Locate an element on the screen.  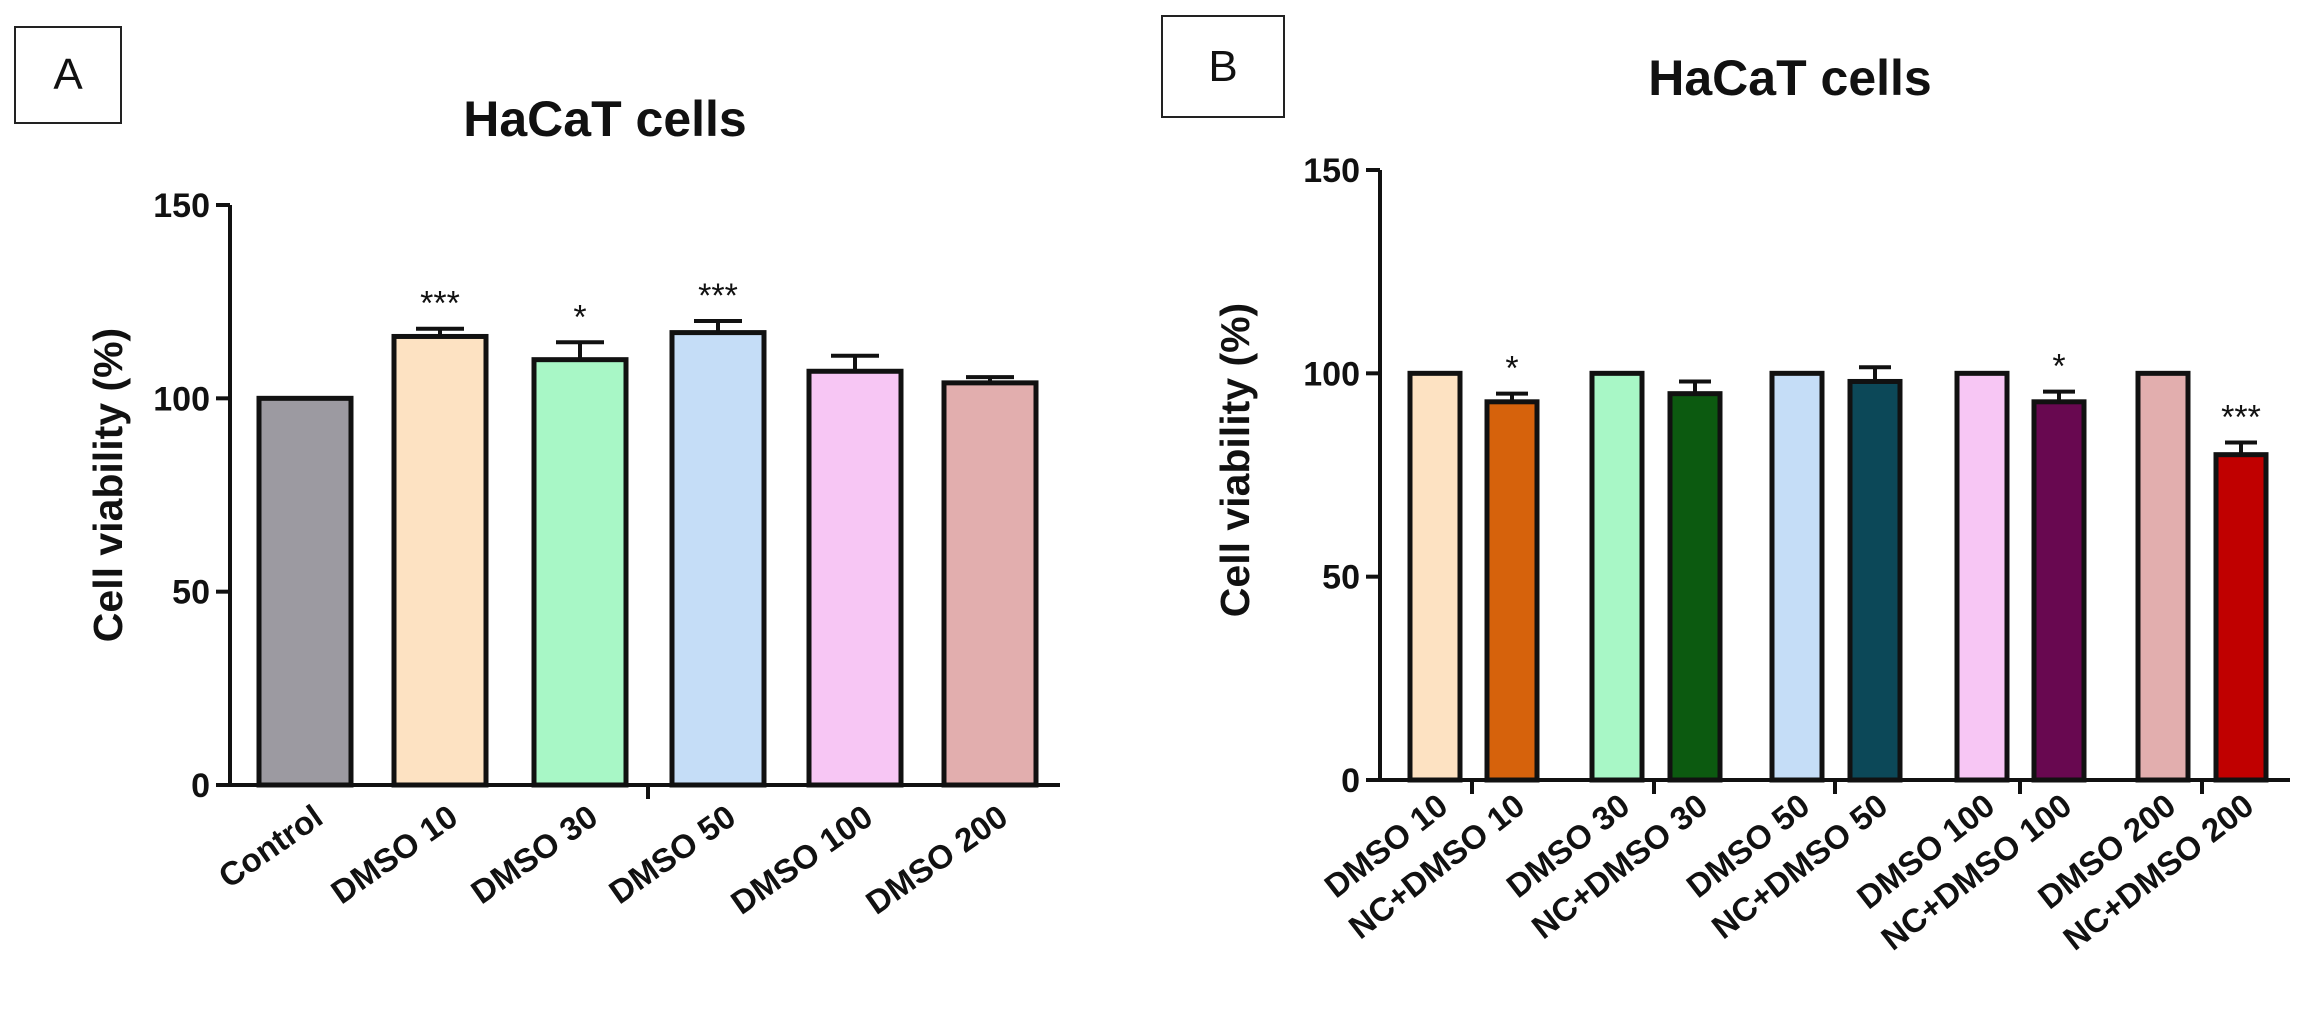
chart-a-category-label: DMSO 30 is located at coordinates (534, 853).